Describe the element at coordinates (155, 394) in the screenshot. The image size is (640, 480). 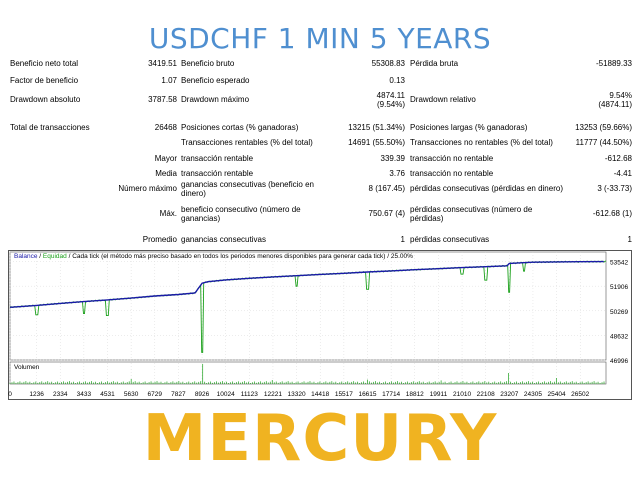
I see `x-tick-label: 6729` at that location.